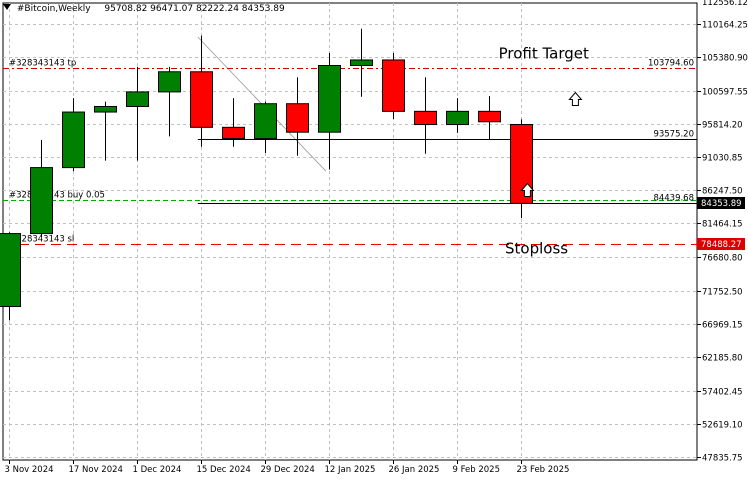 The image size is (748, 483). I want to click on stop-loss-price-tag, so click(721, 244).